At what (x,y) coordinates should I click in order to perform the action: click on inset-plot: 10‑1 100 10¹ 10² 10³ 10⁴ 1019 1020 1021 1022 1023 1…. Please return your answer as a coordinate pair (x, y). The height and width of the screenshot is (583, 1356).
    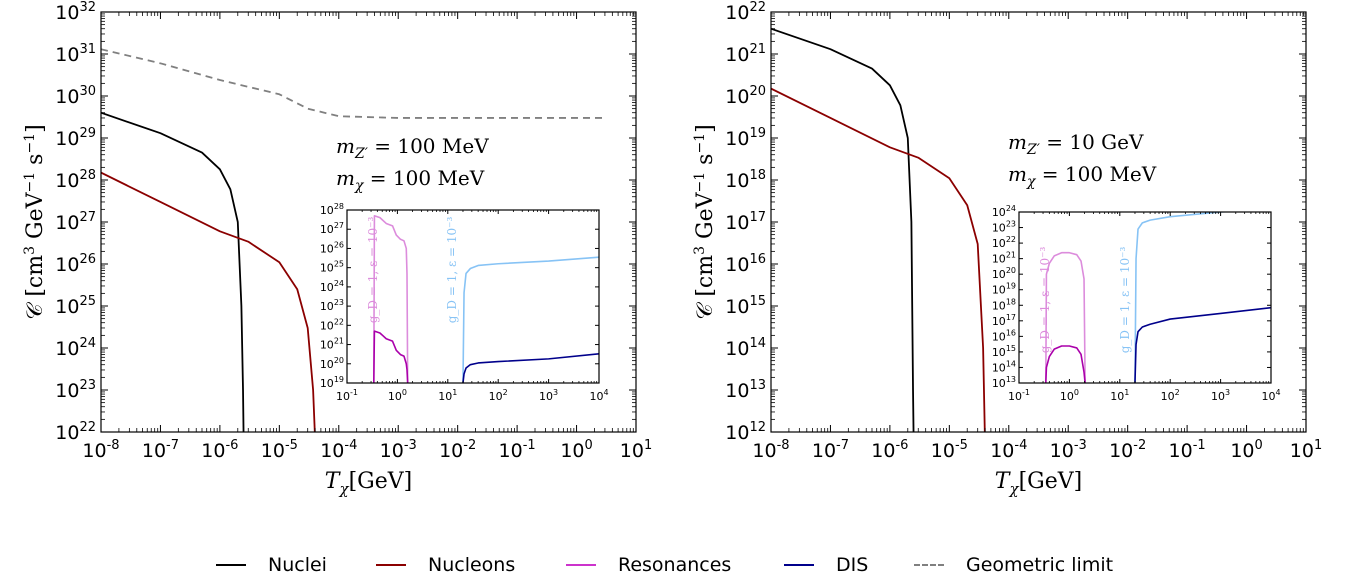
    Looking at the image, I should click on (464, 302).